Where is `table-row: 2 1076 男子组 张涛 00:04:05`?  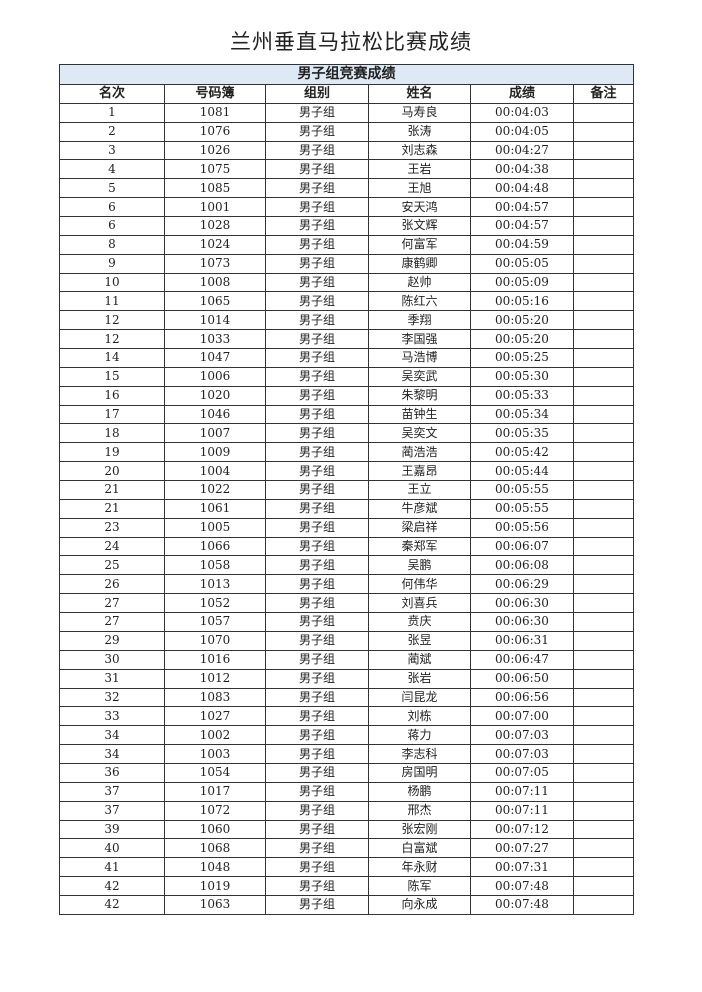 table-row: 2 1076 男子组 张涛 00:04:05 is located at coordinates (346, 131).